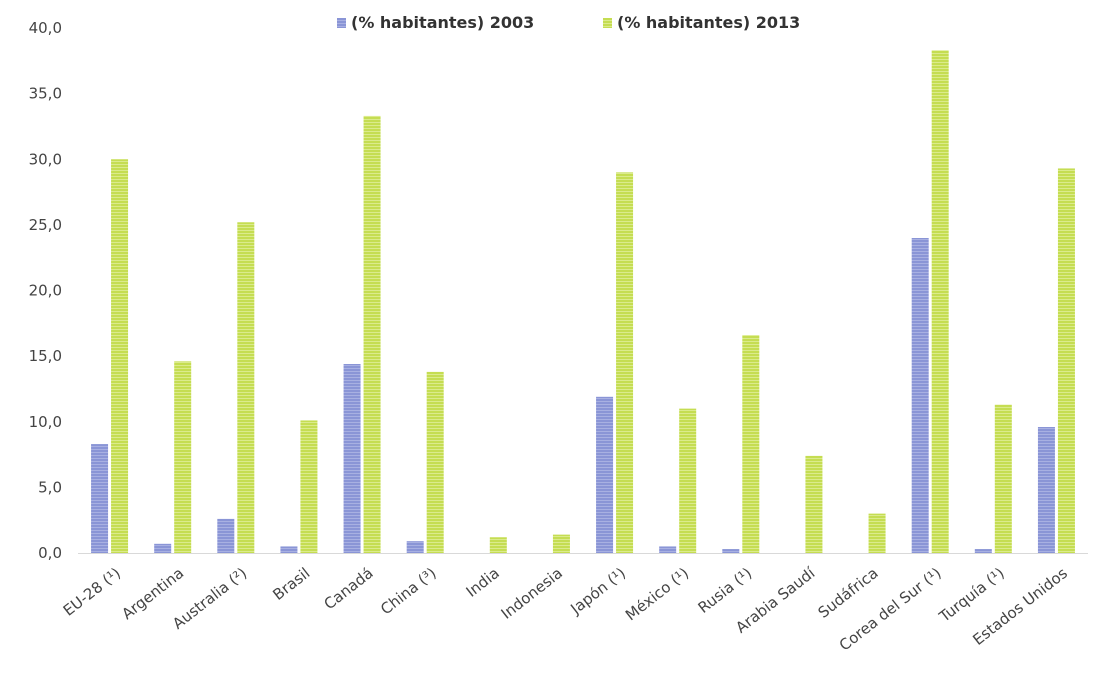 The image size is (1098, 686). I want to click on y-tick-label: 35,0, so click(45, 94).